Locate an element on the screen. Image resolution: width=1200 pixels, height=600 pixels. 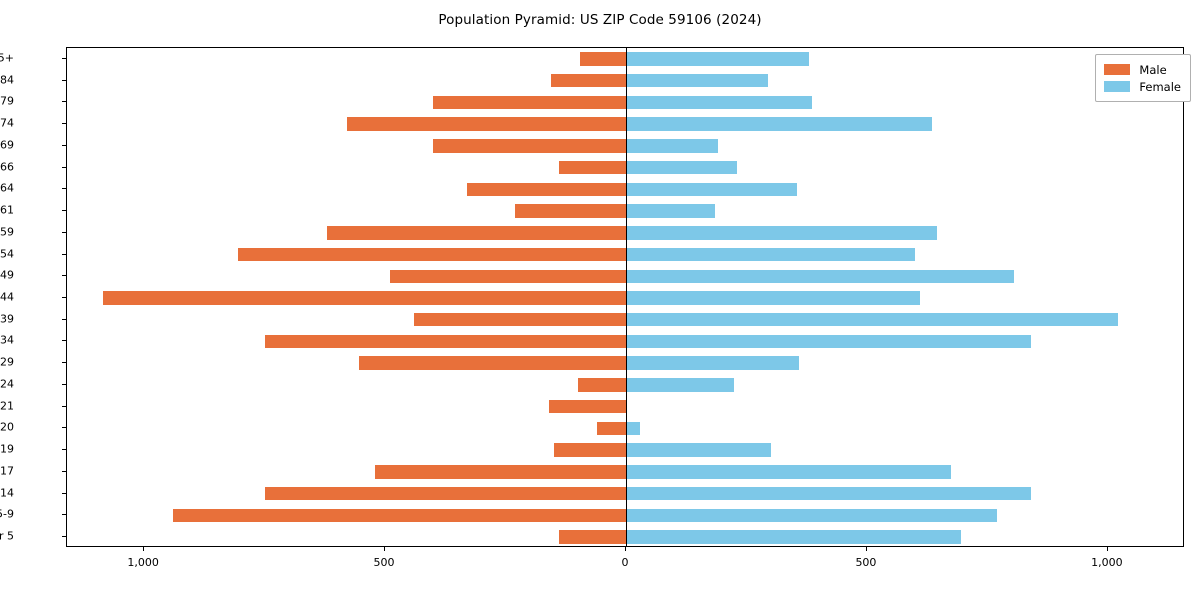
legend-label: Male is located at coordinates (1153, 69).